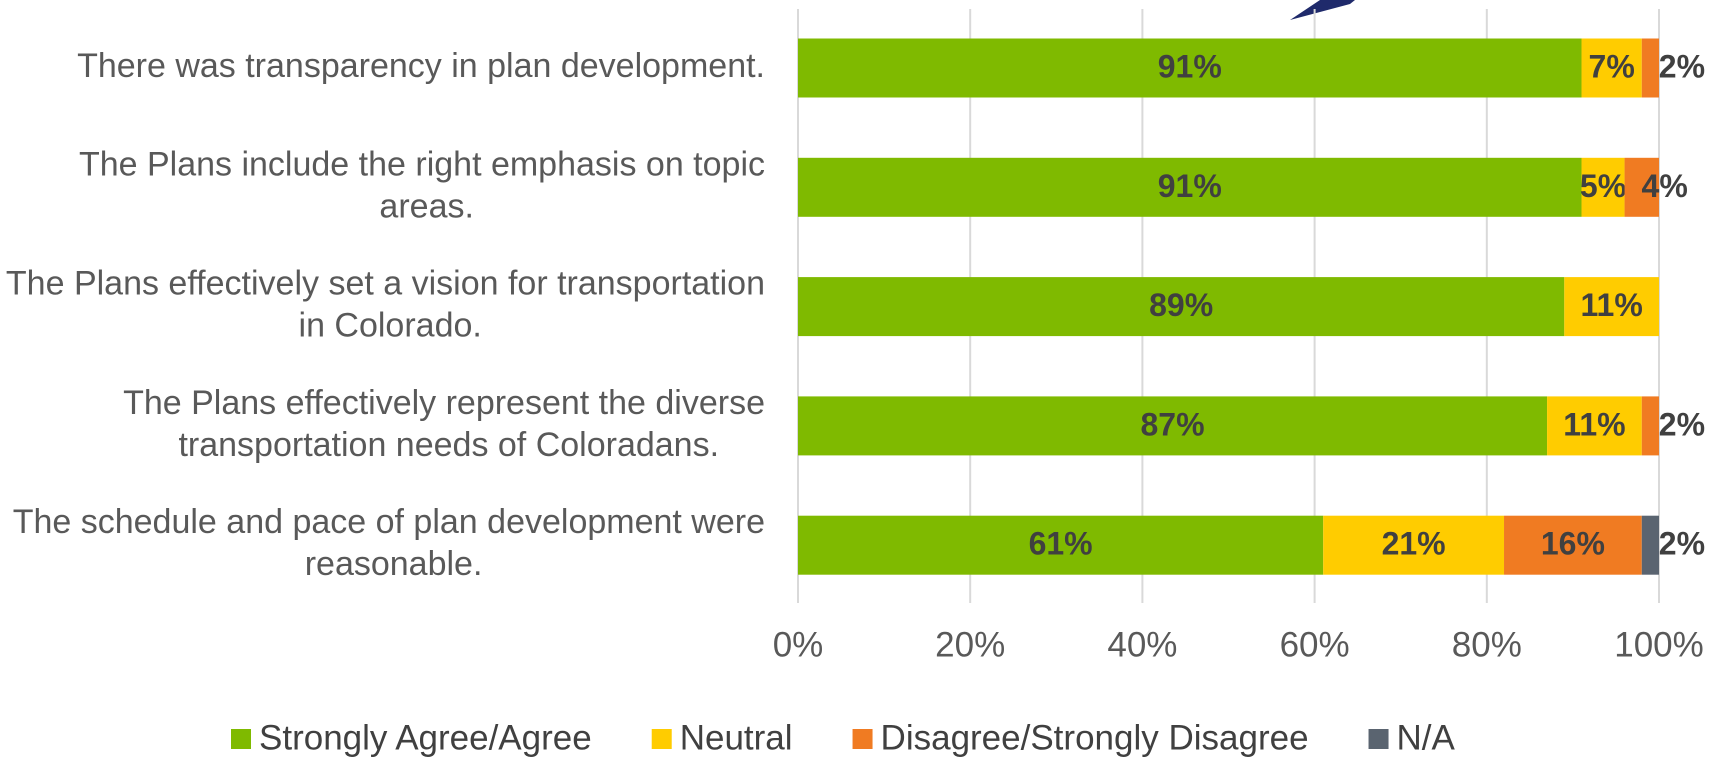 This screenshot has height=765, width=1725. Describe the element at coordinates (1322, 10) in the screenshot. I see `decoration-arrow` at that location.